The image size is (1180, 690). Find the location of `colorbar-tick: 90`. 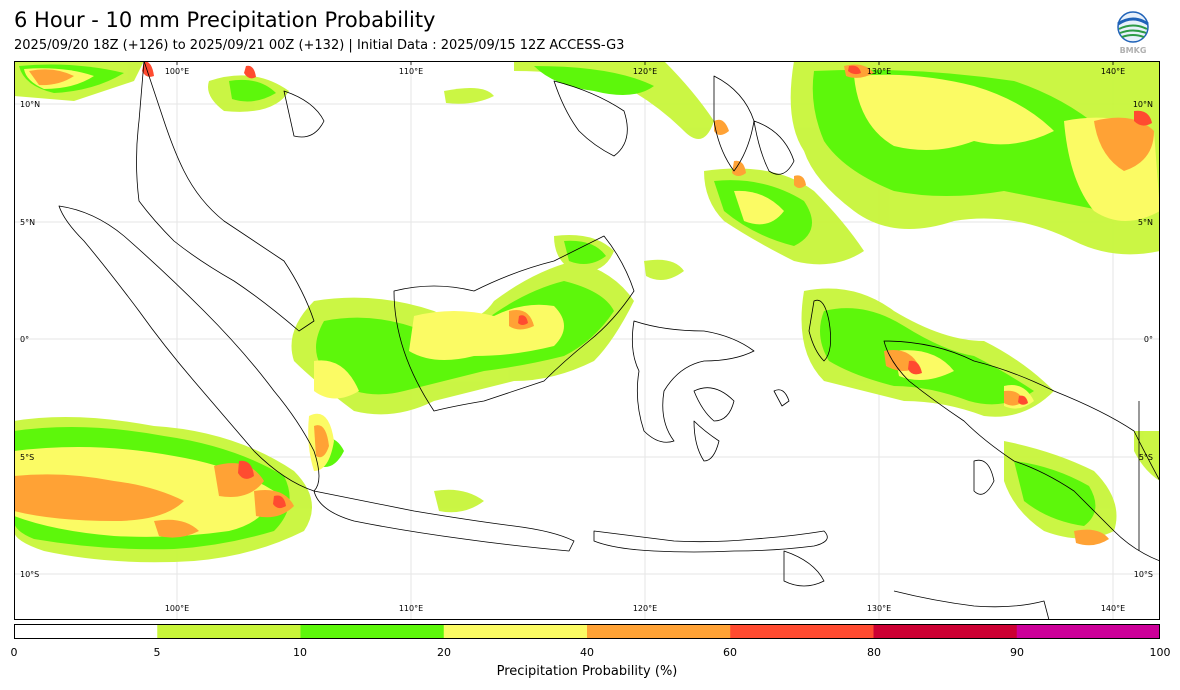

colorbar-tick: 90 is located at coordinates (1017, 652).